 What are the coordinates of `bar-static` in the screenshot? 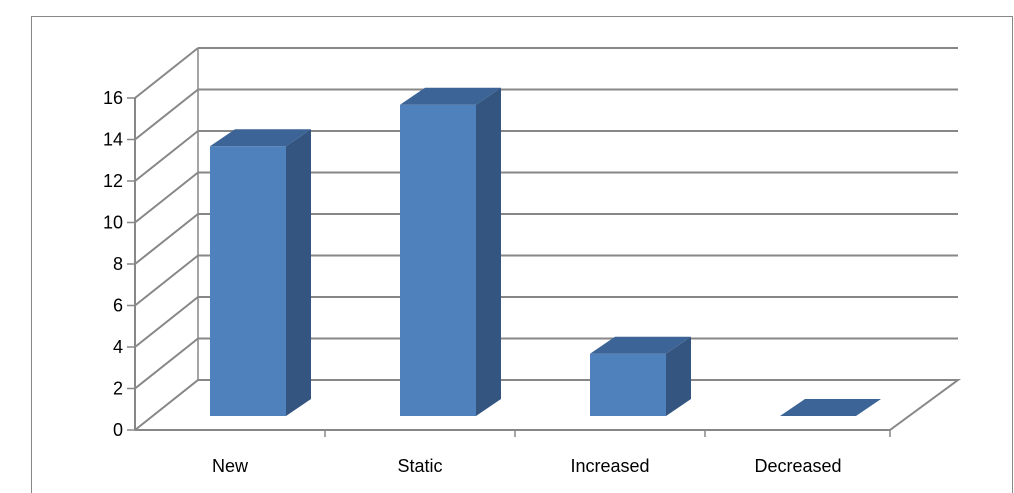 It's located at (450, 251).